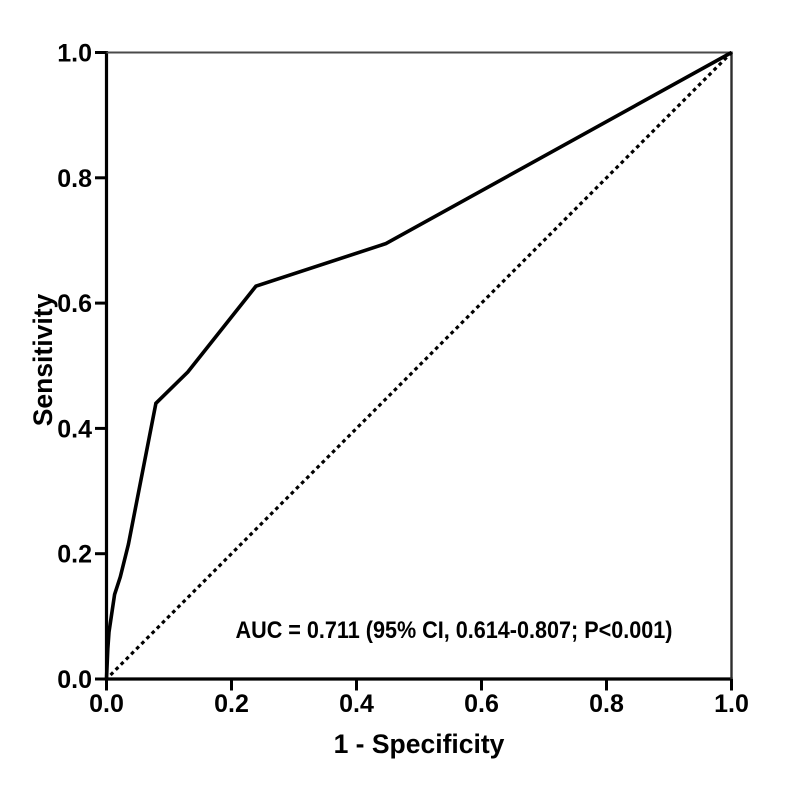 The image size is (800, 808). What do you see at coordinates (74, 304) in the screenshot?
I see `y-tick-label: 0.6` at bounding box center [74, 304].